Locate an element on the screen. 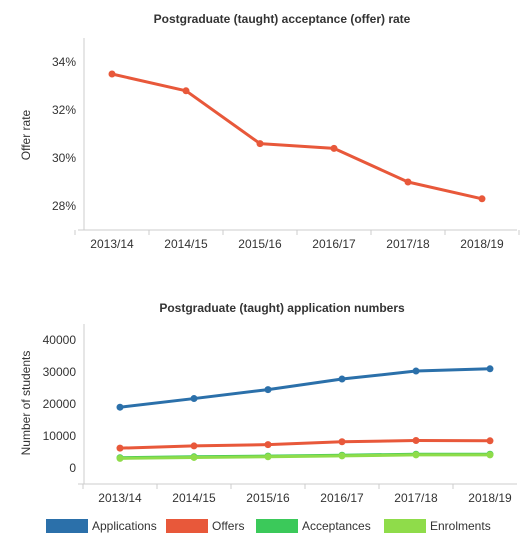 This screenshot has width=521, height=549. chart1-y-tick-label: 30% is located at coordinates (64, 158).